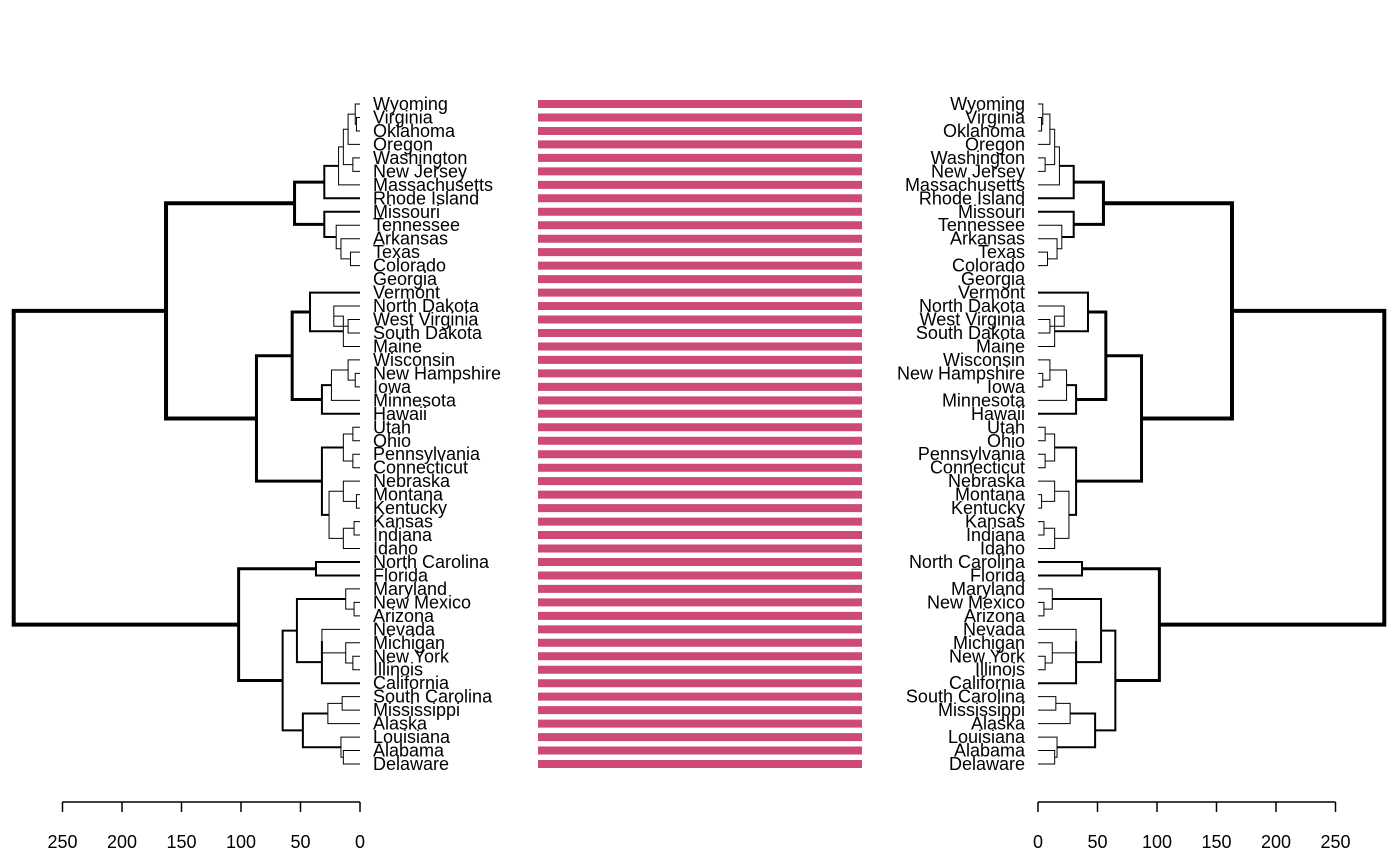 The image size is (1400, 866). What do you see at coordinates (990, 751) in the screenshot?
I see `right-leaf-alabama: Alabama` at bounding box center [990, 751].